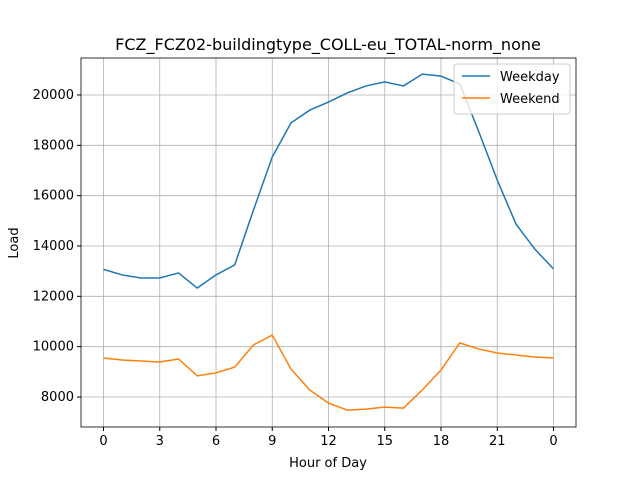  What do you see at coordinates (530, 77) in the screenshot?
I see `legend-label: Weekday` at bounding box center [530, 77].